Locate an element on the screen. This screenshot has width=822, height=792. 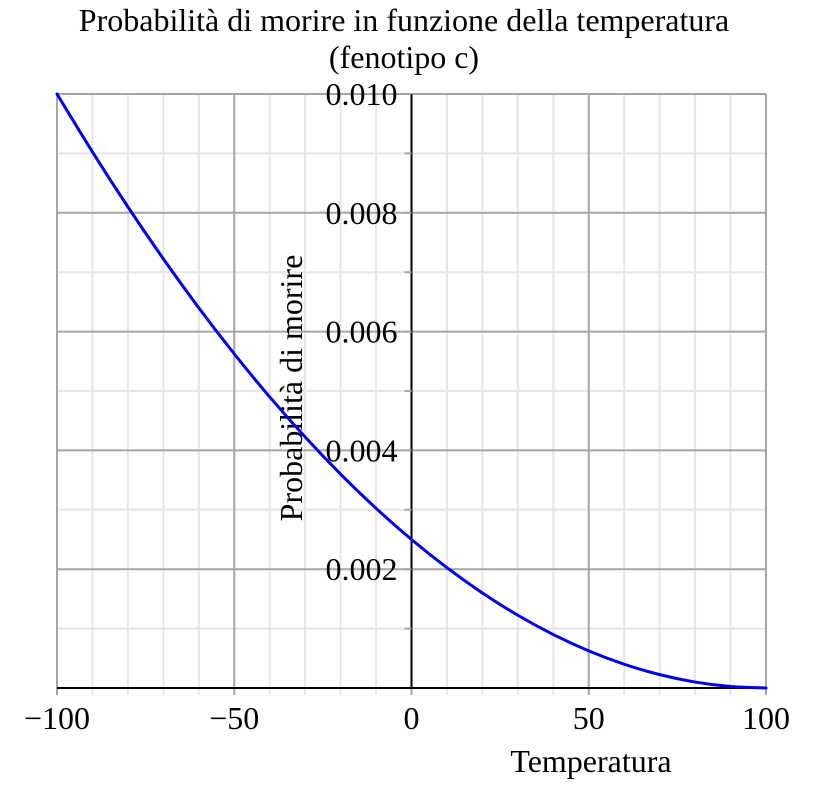
y-tick-label: 0.008 is located at coordinates (362, 213).